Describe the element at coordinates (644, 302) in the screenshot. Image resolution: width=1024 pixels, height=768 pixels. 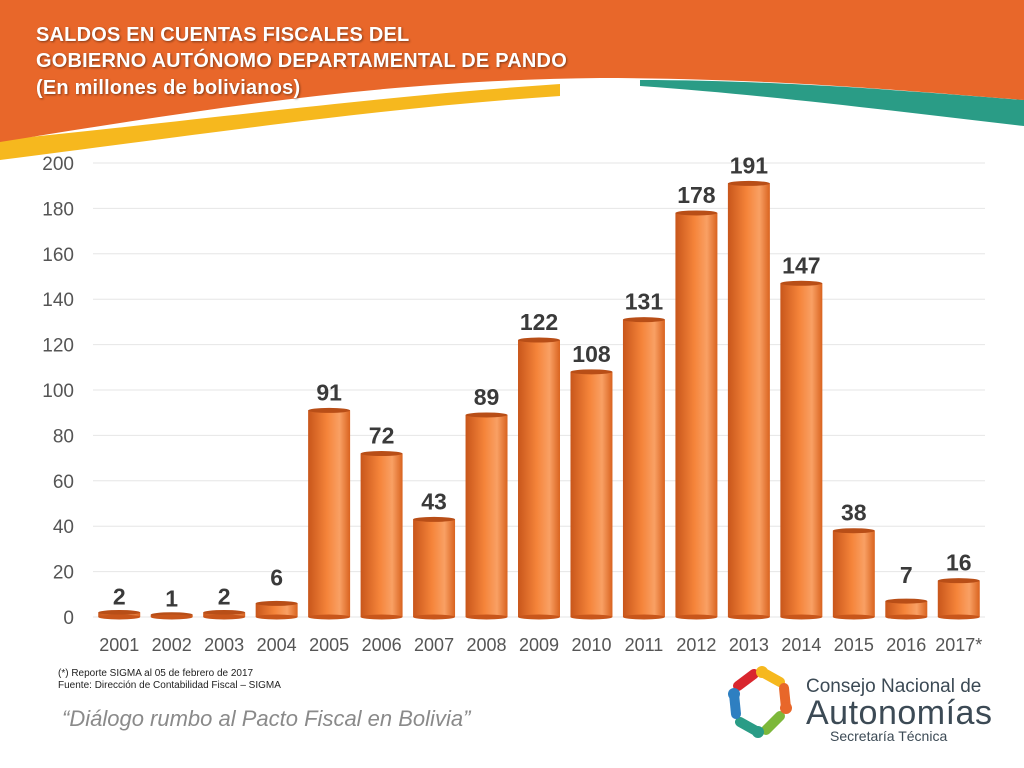
I see `data-label: 131` at that location.